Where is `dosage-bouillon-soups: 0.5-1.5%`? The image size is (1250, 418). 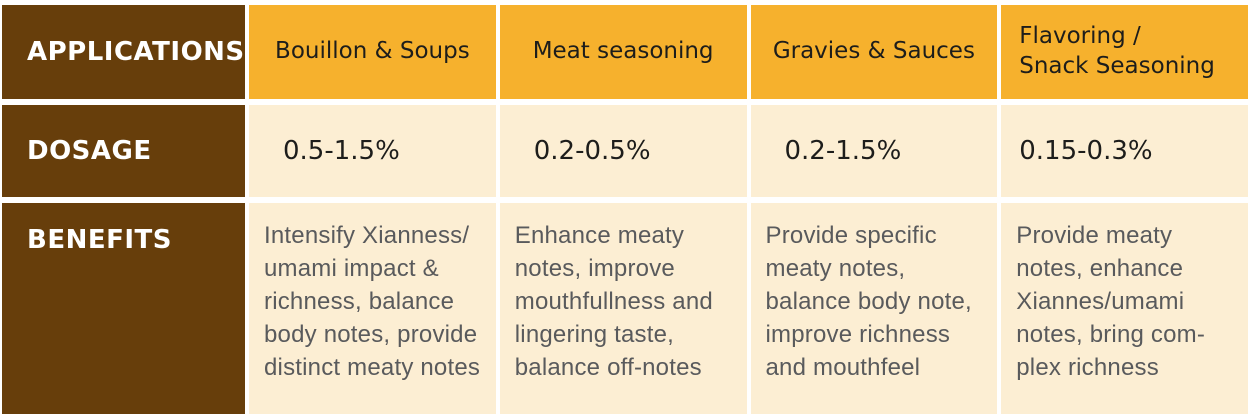
dosage-bouillon-soups: 0.5-1.5% is located at coordinates (372, 151).